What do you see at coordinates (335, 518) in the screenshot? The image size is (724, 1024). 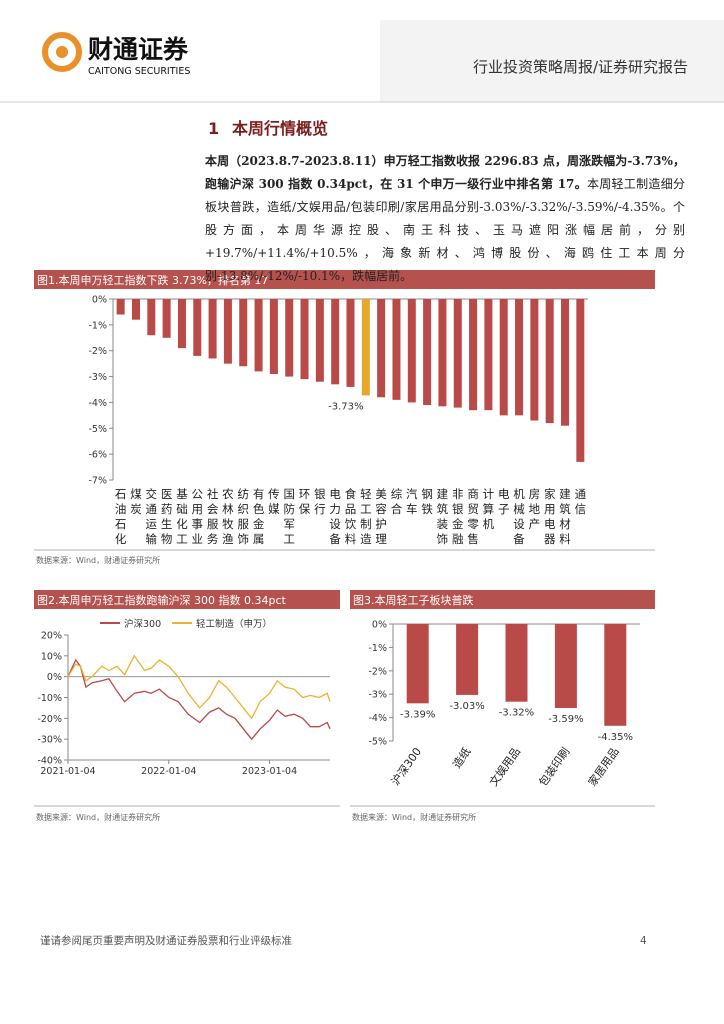 I see `x-tick-label: 电力设备` at bounding box center [335, 518].